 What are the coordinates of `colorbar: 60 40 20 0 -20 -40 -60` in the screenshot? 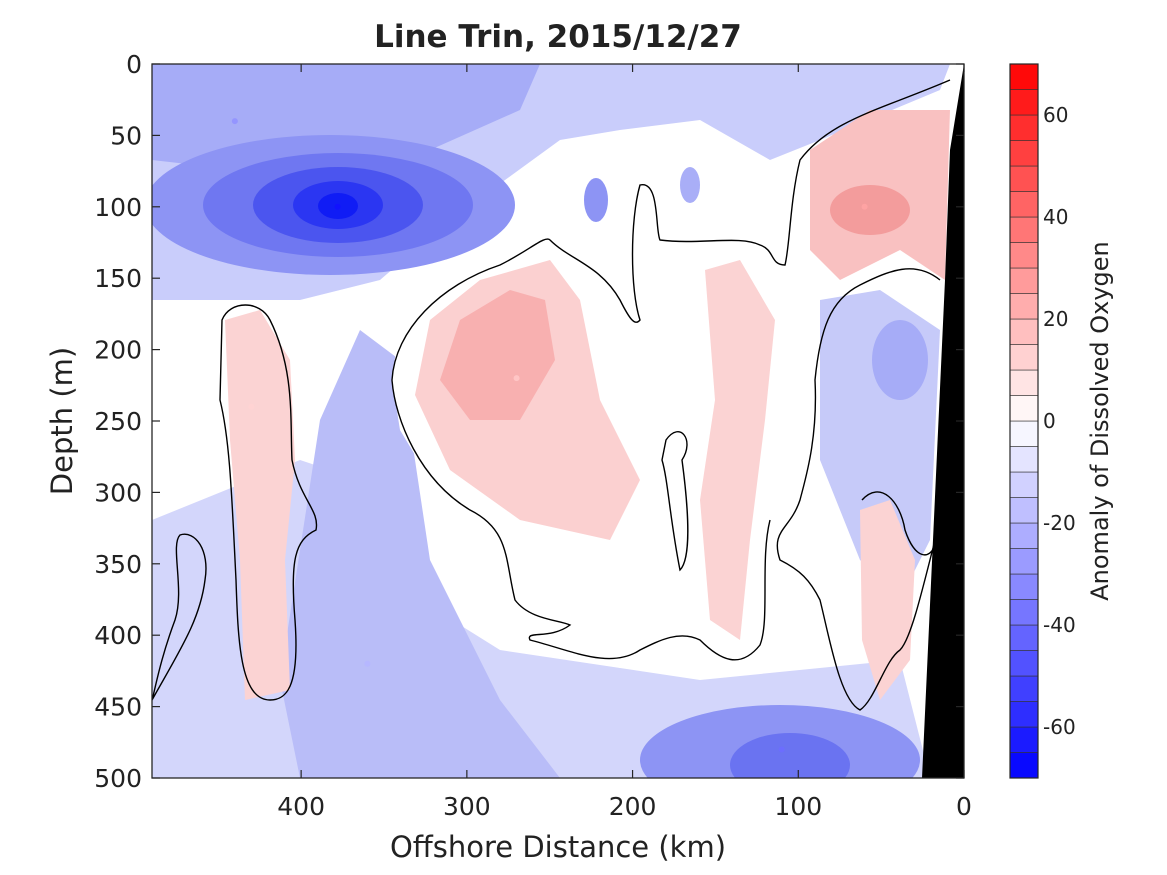 It's located at (1042, 421).